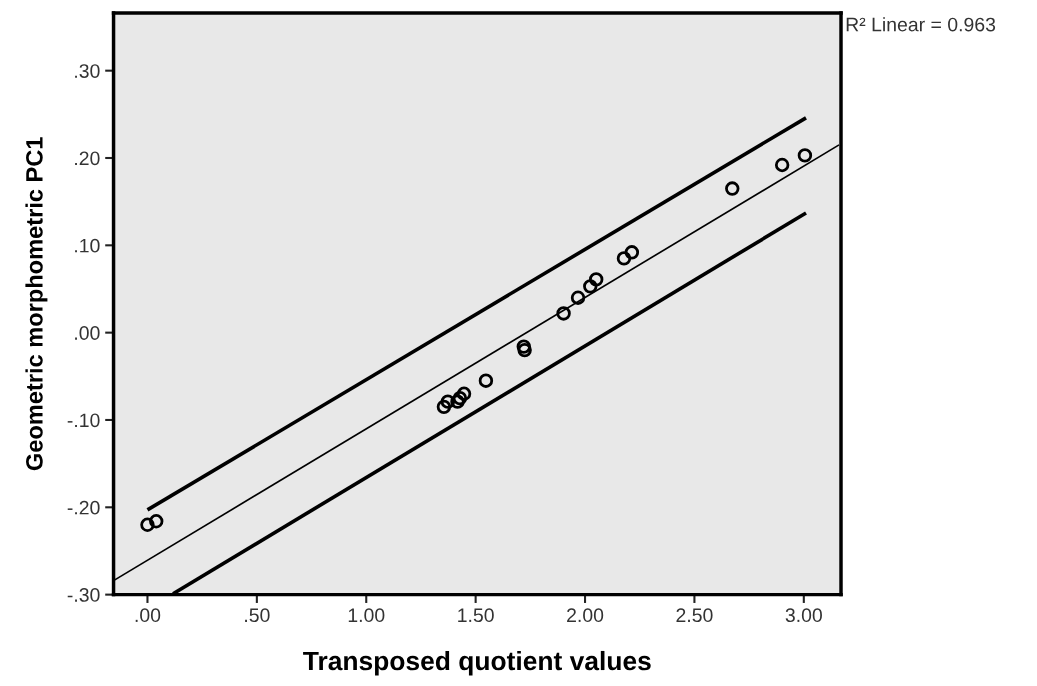 This screenshot has width=1037, height=686. Describe the element at coordinates (87, 158) in the screenshot. I see `y-tick-label: .20` at that location.